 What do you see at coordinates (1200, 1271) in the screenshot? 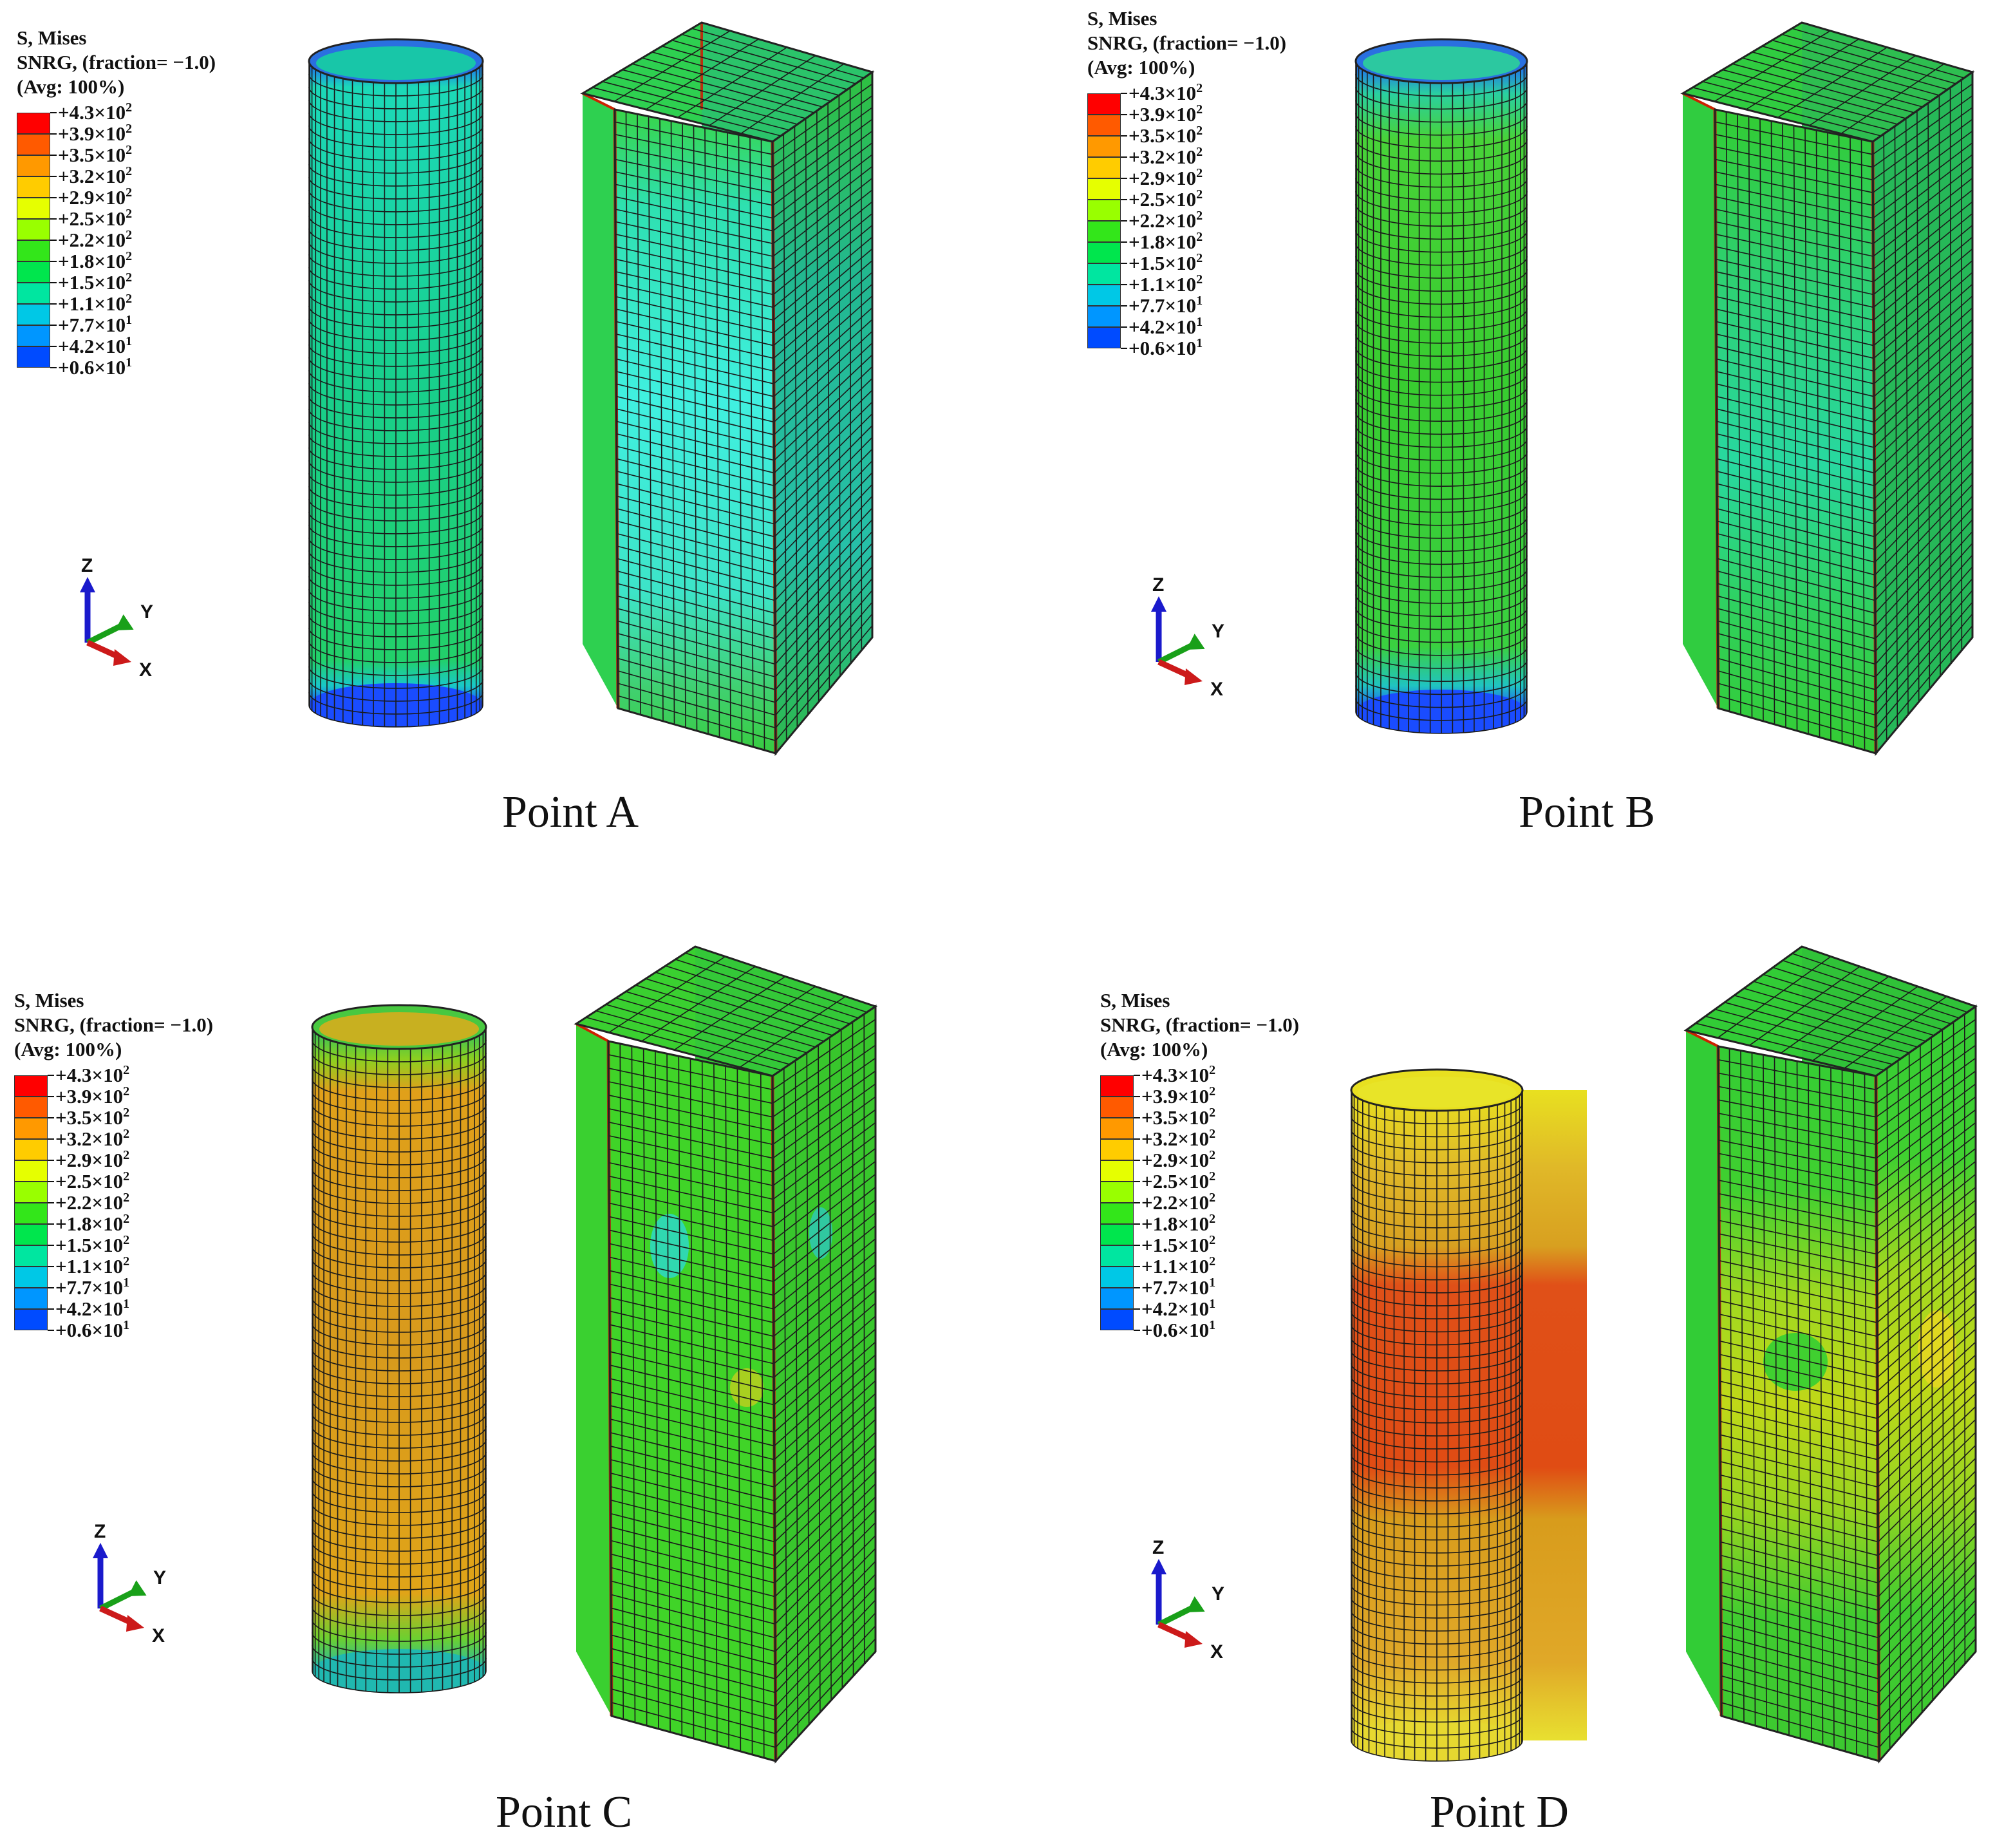
I see `legend-row: +1.1×102` at bounding box center [1200, 1271].